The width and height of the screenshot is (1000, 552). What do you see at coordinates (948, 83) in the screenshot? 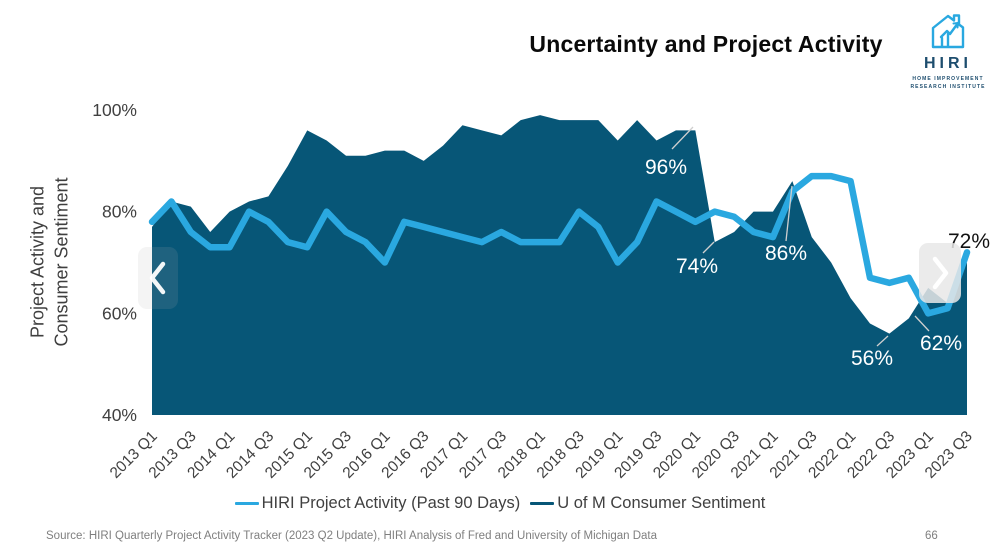
I see `logo-tagline: HOME IMPROVEMENT RESEARCH INSTITUTE` at bounding box center [948, 83].